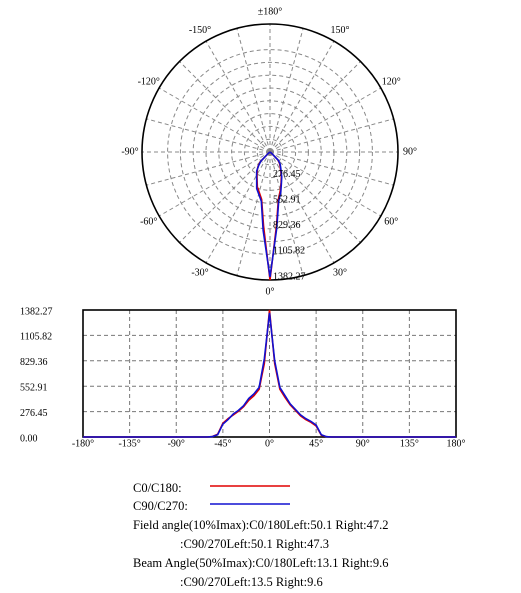 This screenshot has height=593, width=521. Describe the element at coordinates (270, 291) in the screenshot. I see `angle-label: 0°` at that location.